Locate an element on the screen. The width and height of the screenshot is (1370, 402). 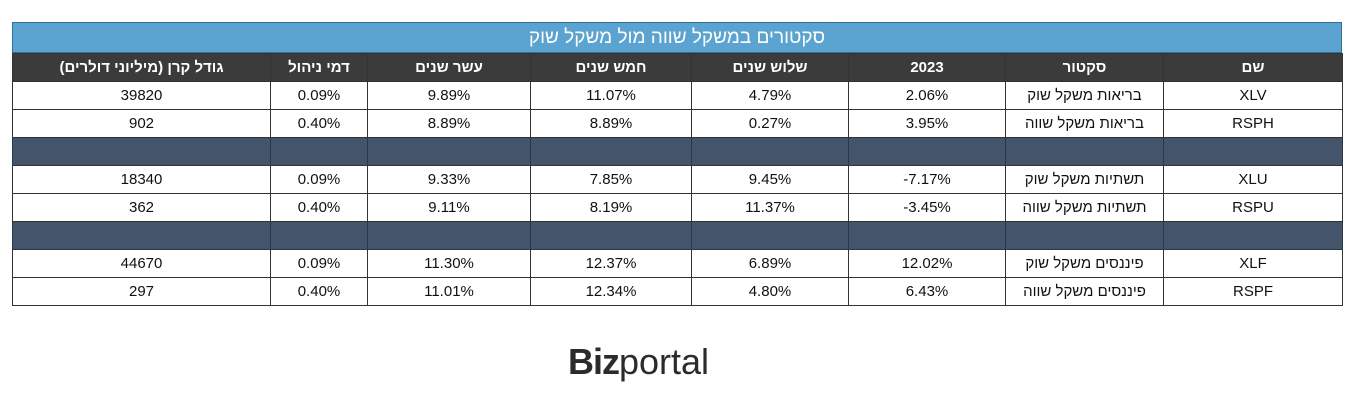
table-cell: 18340 is located at coordinates (141, 179).